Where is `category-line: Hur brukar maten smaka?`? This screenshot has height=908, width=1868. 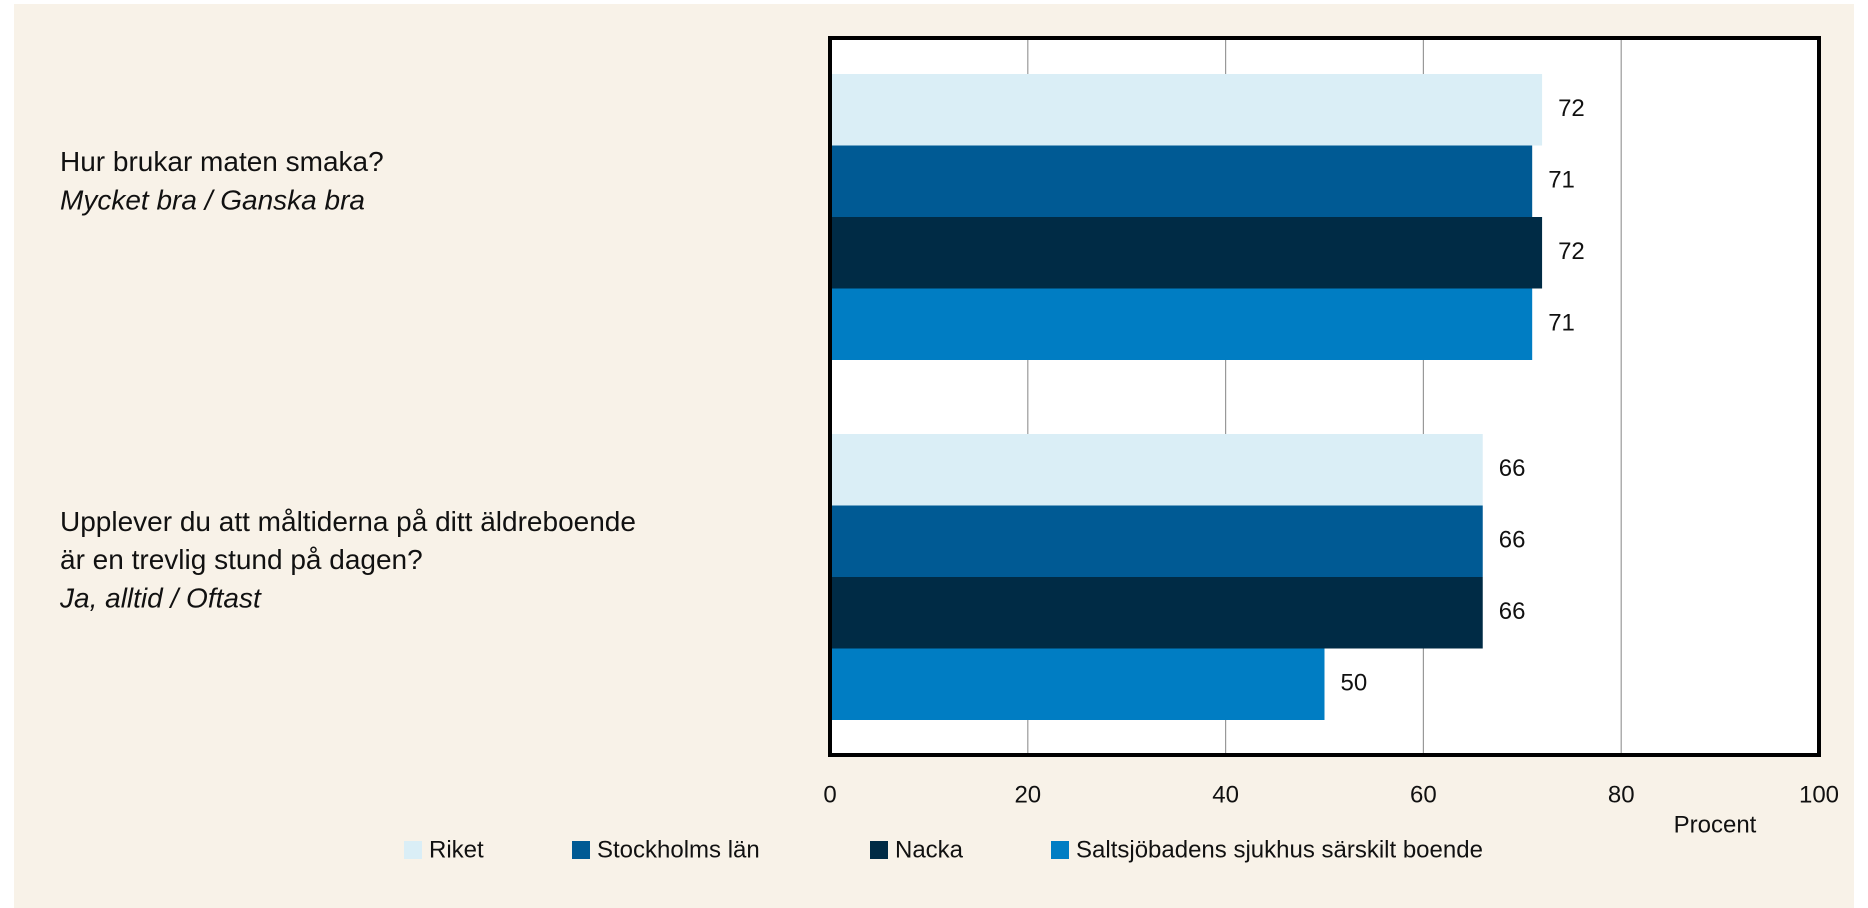 category-line: Hur brukar maten smaka? is located at coordinates (222, 161).